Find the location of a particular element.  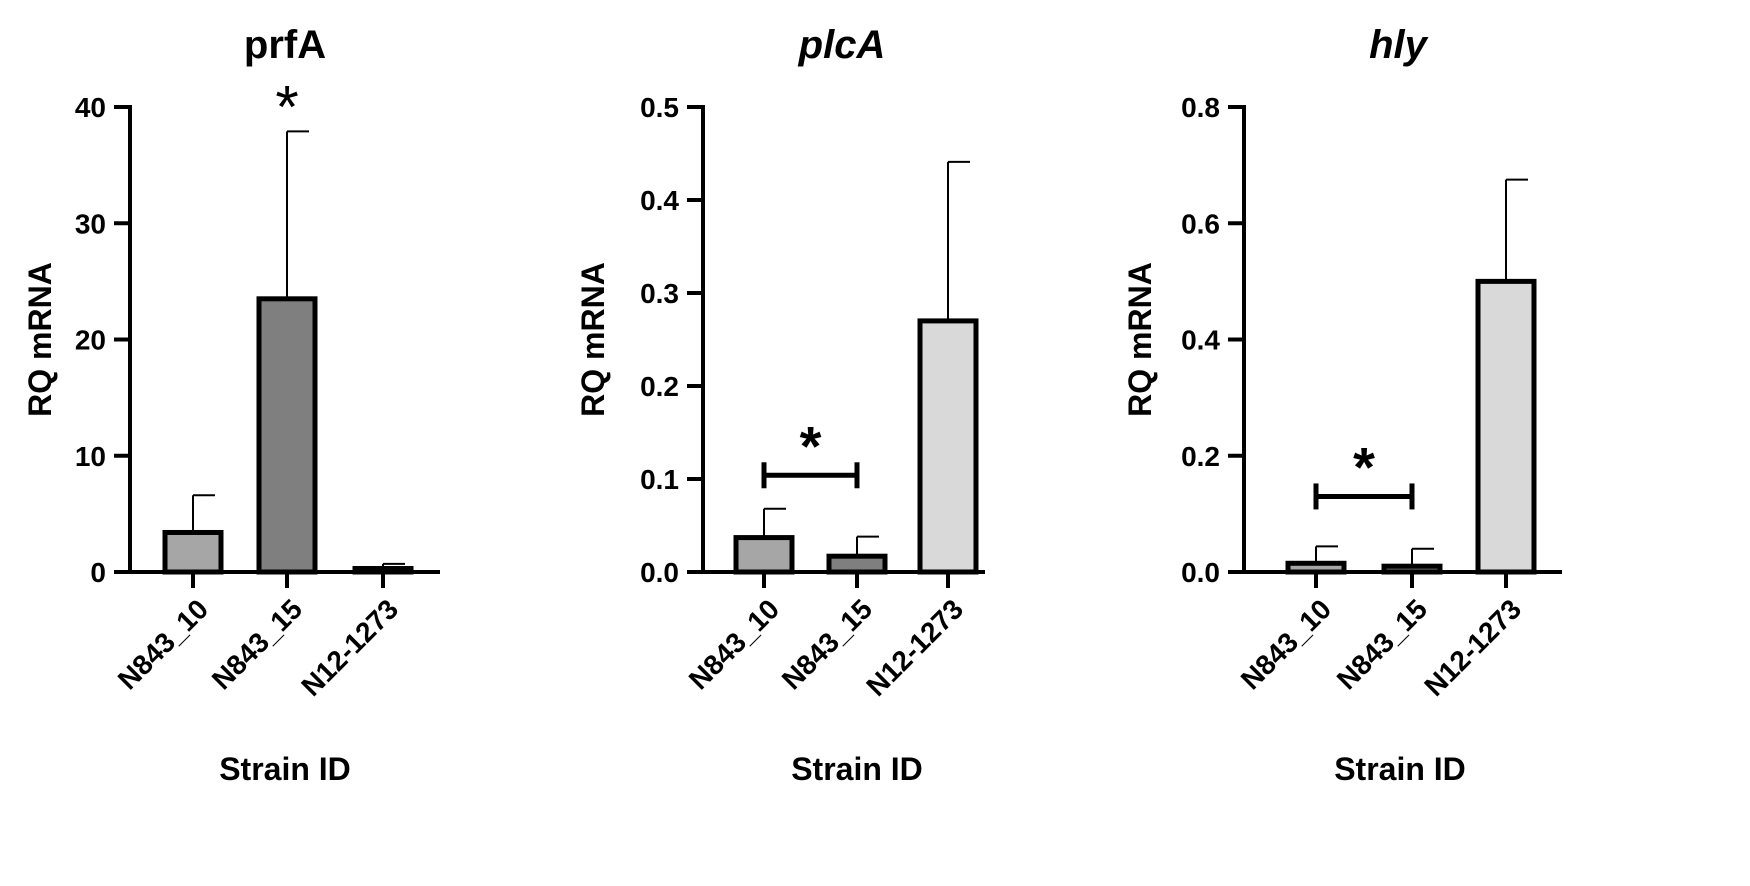

y-tick-label: 0.8 is located at coordinates (1200, 107).